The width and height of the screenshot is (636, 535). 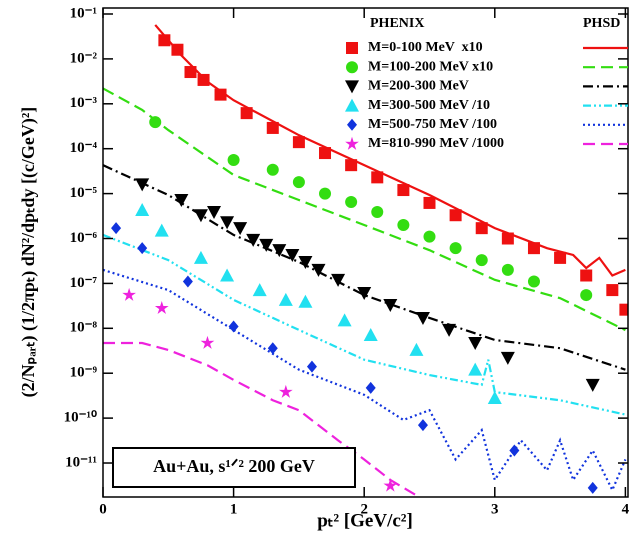 What do you see at coordinates (84, 283) in the screenshot?
I see `y-tick-label: 10⁻⁷` at bounding box center [84, 283].